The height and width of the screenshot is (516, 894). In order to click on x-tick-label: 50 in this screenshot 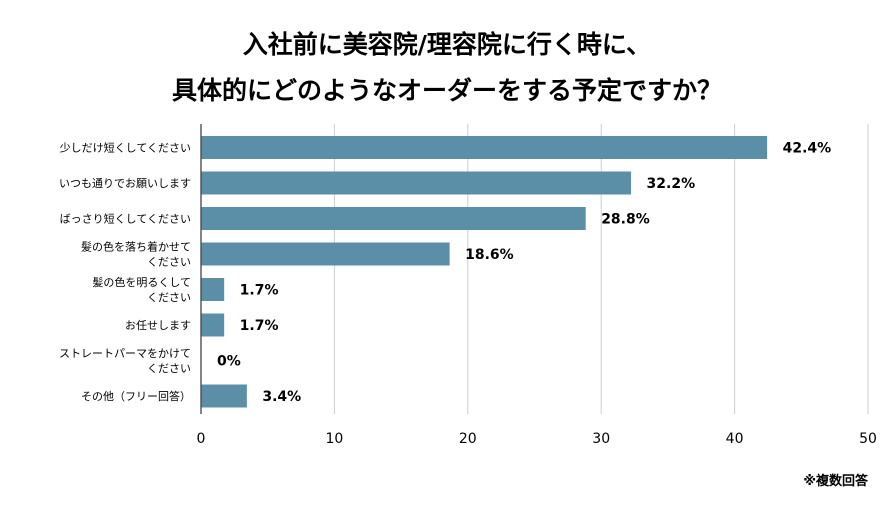, I will do `click(868, 439)`.